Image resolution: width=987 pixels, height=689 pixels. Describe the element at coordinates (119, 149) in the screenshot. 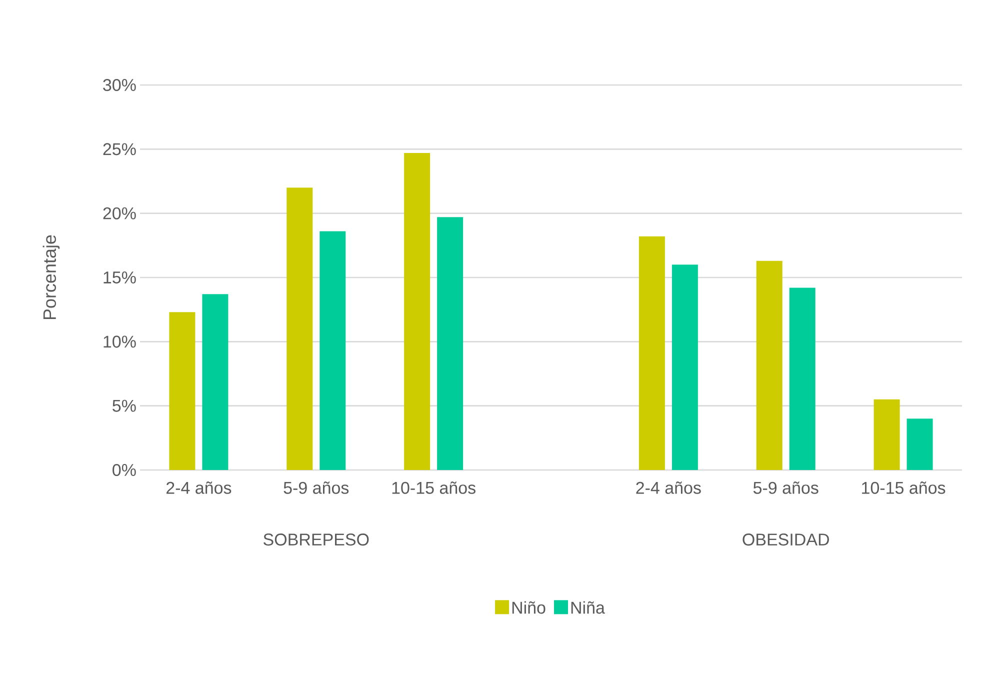

I see `y-tick-label: 25%` at that location.